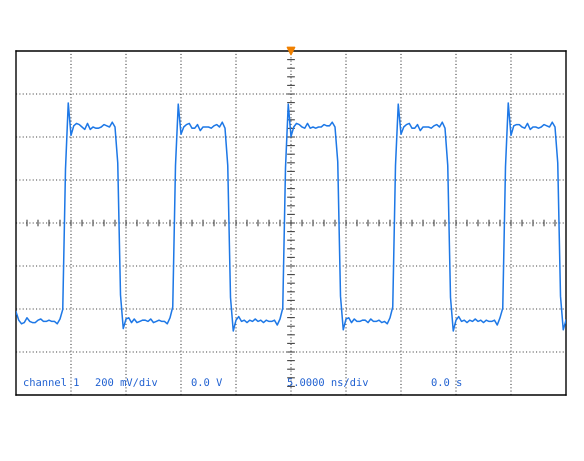 This screenshot has height=461, width=584. What do you see at coordinates (447, 382) in the screenshot?
I see `text: 0.0 s` at bounding box center [447, 382].